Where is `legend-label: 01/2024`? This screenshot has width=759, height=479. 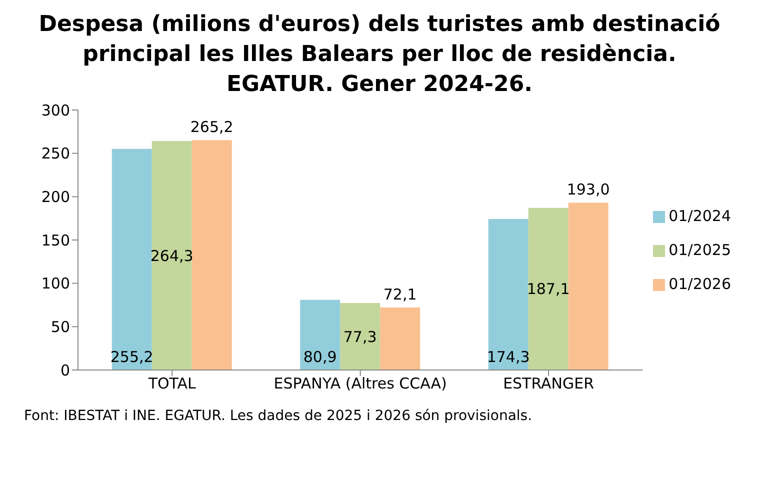
legend-label: 01/2024 is located at coordinates (699, 216).